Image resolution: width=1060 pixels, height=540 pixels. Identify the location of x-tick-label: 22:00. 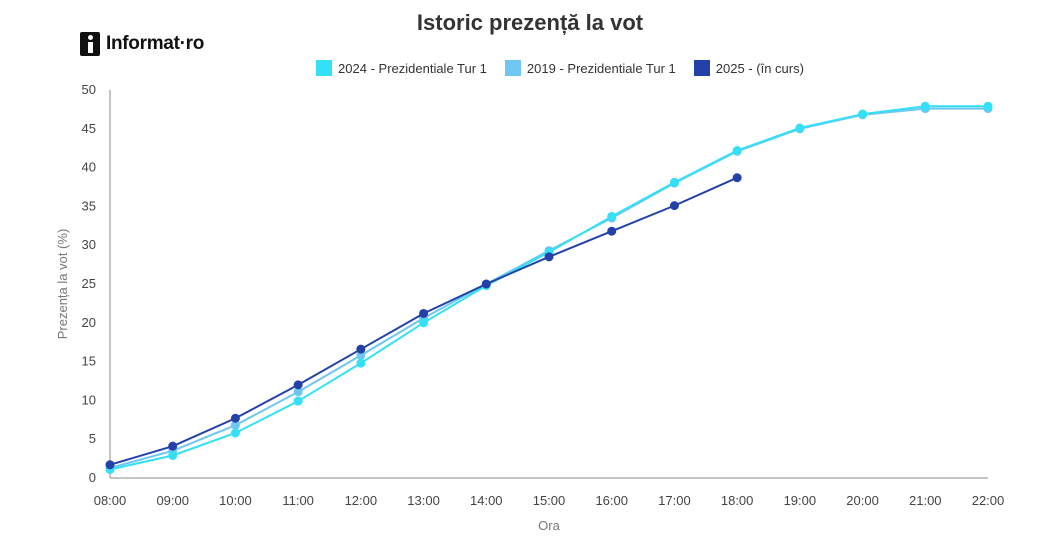
(988, 500).